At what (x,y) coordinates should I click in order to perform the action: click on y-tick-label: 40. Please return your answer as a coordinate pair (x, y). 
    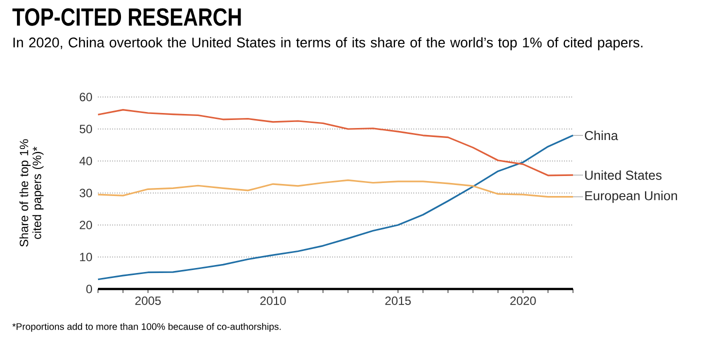
    Looking at the image, I should click on (85, 161).